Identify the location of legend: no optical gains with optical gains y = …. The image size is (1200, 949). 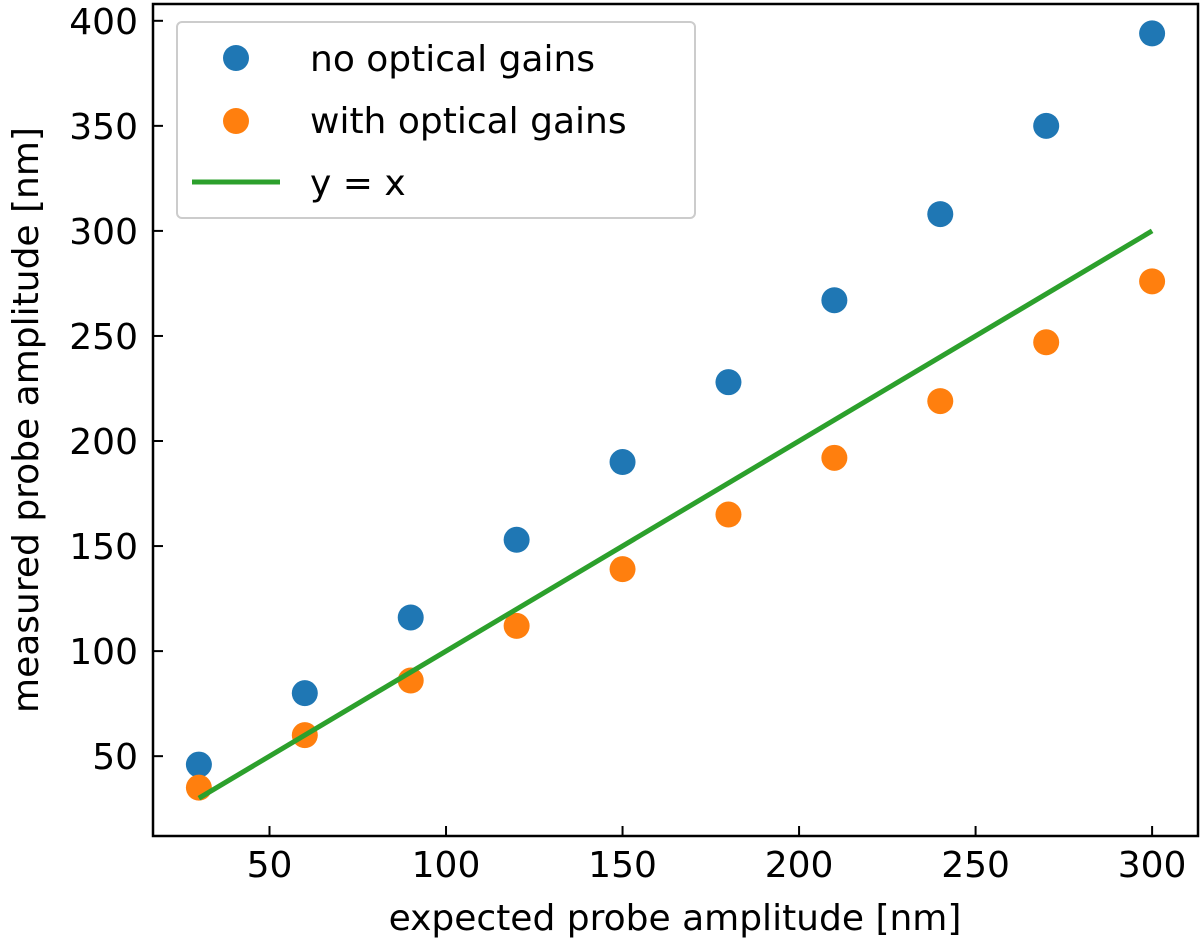
(436, 120).